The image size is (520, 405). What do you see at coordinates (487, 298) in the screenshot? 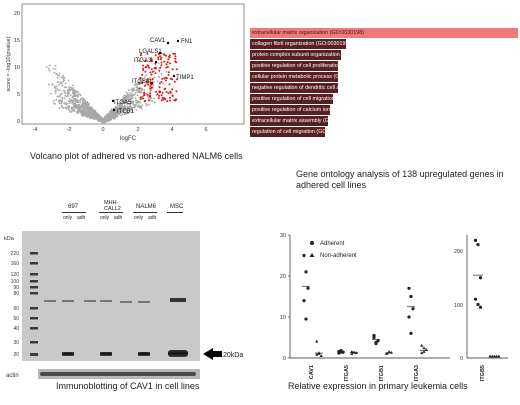
I see `right-points` at bounding box center [487, 298].